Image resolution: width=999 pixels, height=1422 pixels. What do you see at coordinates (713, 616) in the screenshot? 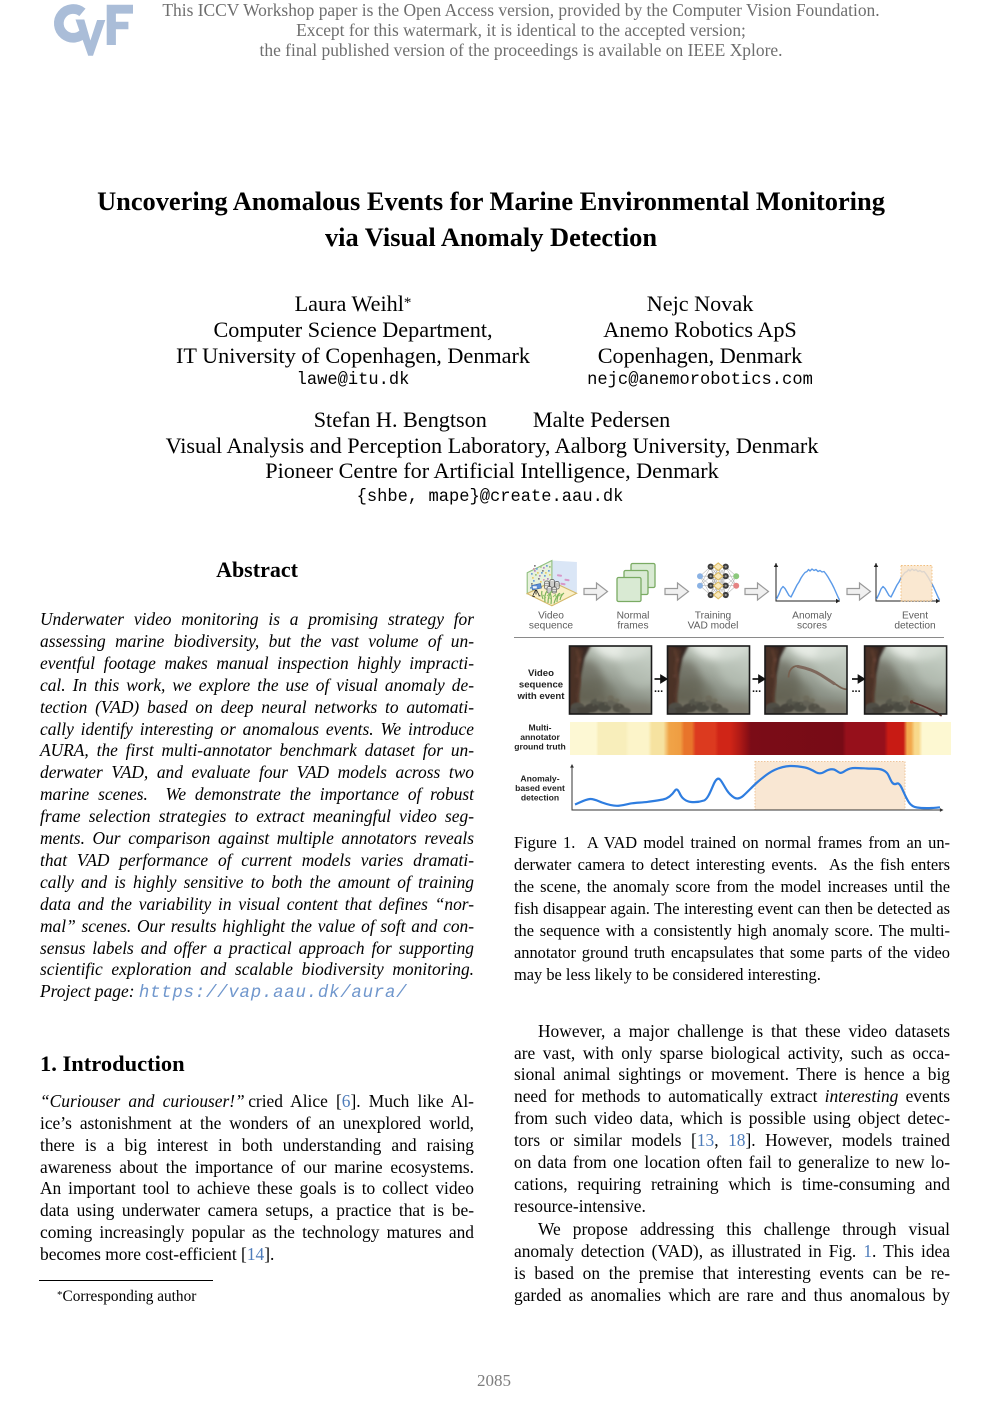
I see `svg-text: Training` at bounding box center [713, 616].